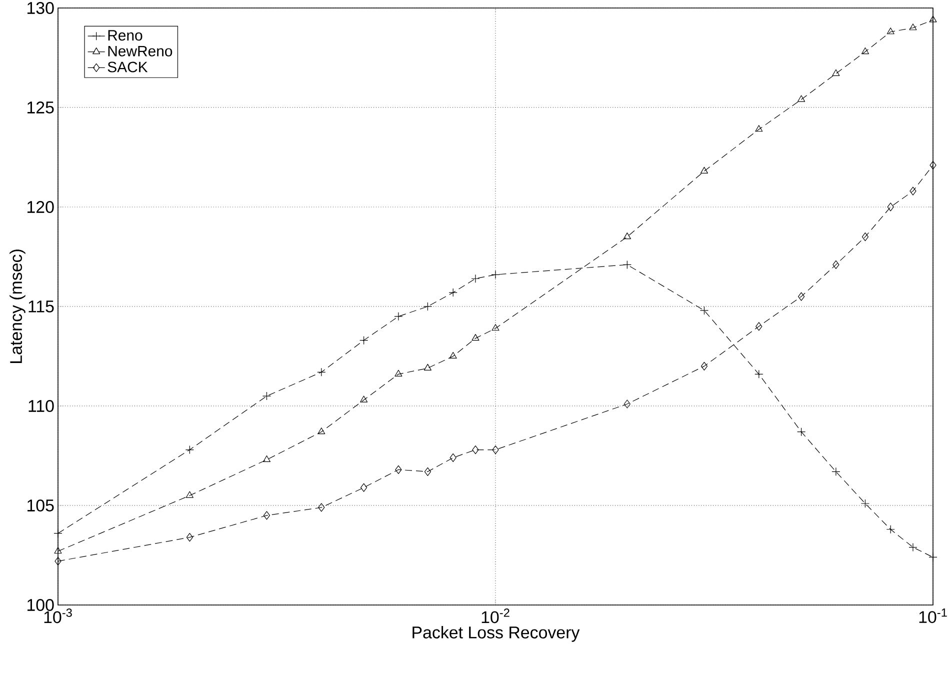 This screenshot has height=677, width=949. I want to click on y-tick-label: 110, so click(41, 406).